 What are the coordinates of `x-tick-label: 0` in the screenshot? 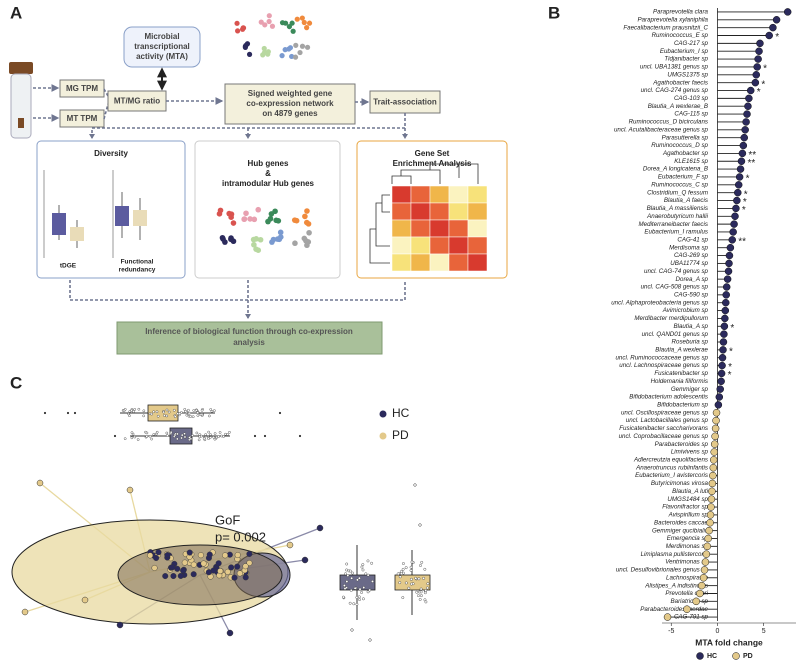 It's located at (717, 631).